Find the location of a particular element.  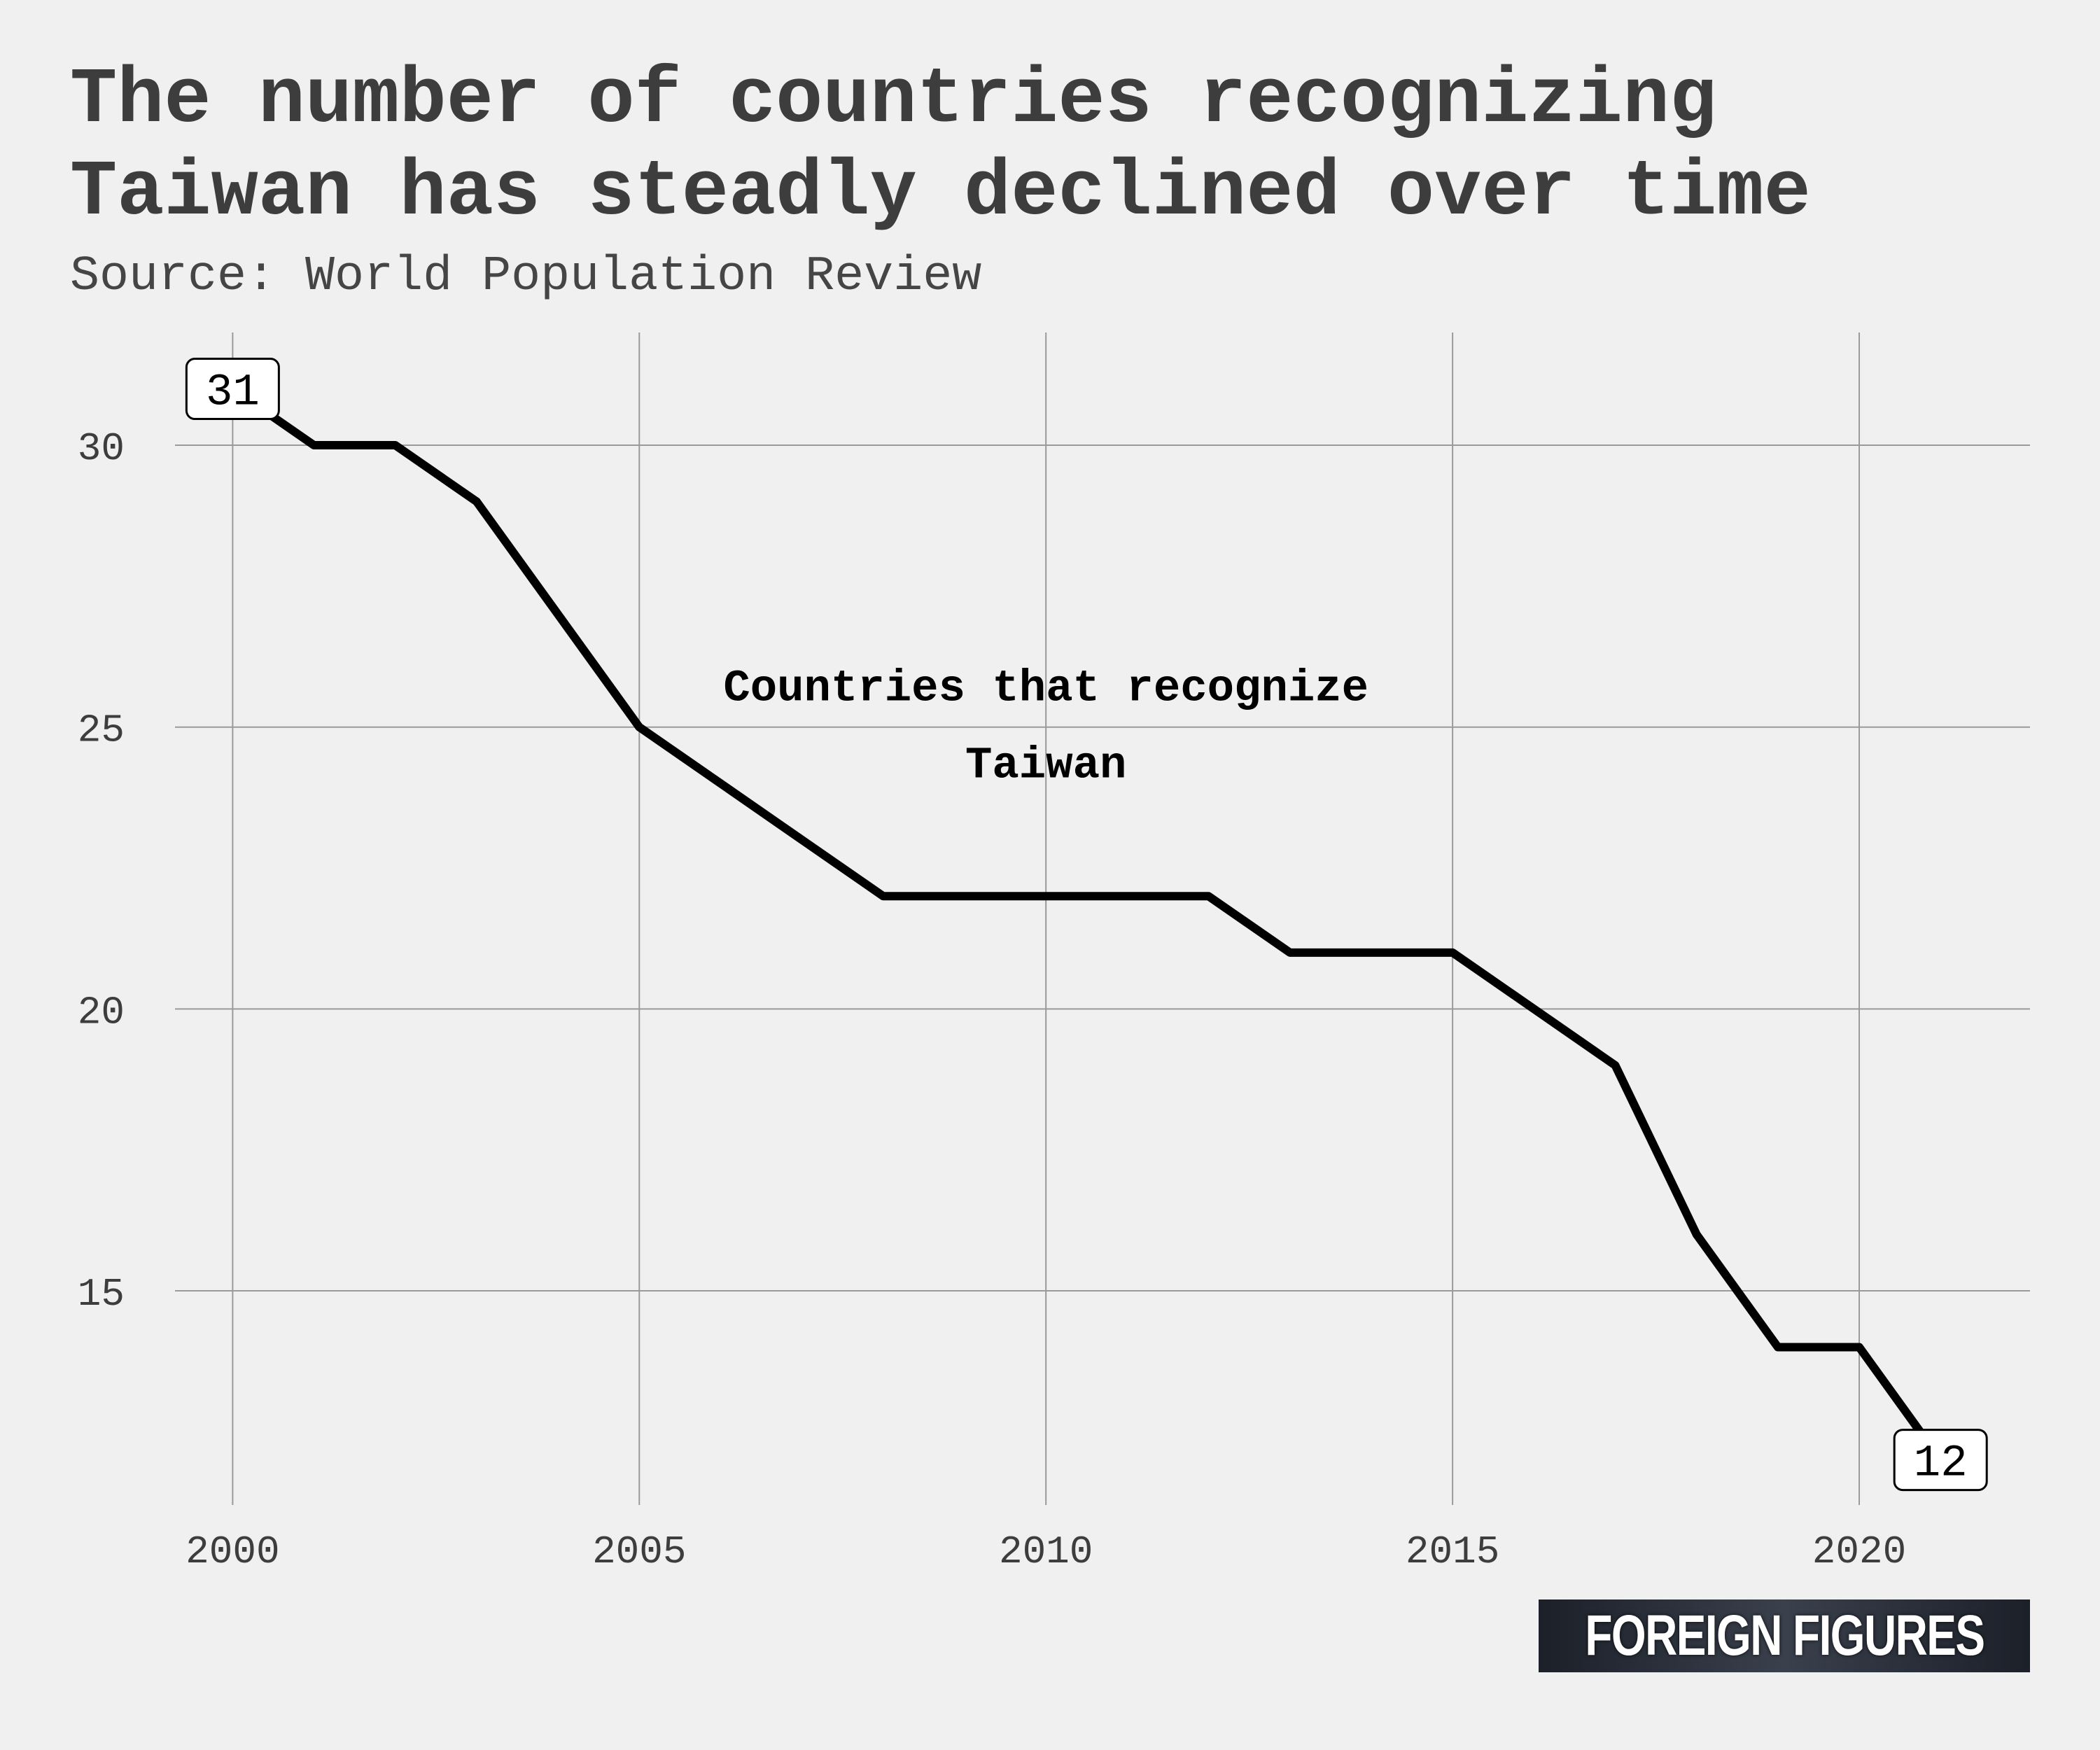

y-tick-label: 25 is located at coordinates (101, 730).